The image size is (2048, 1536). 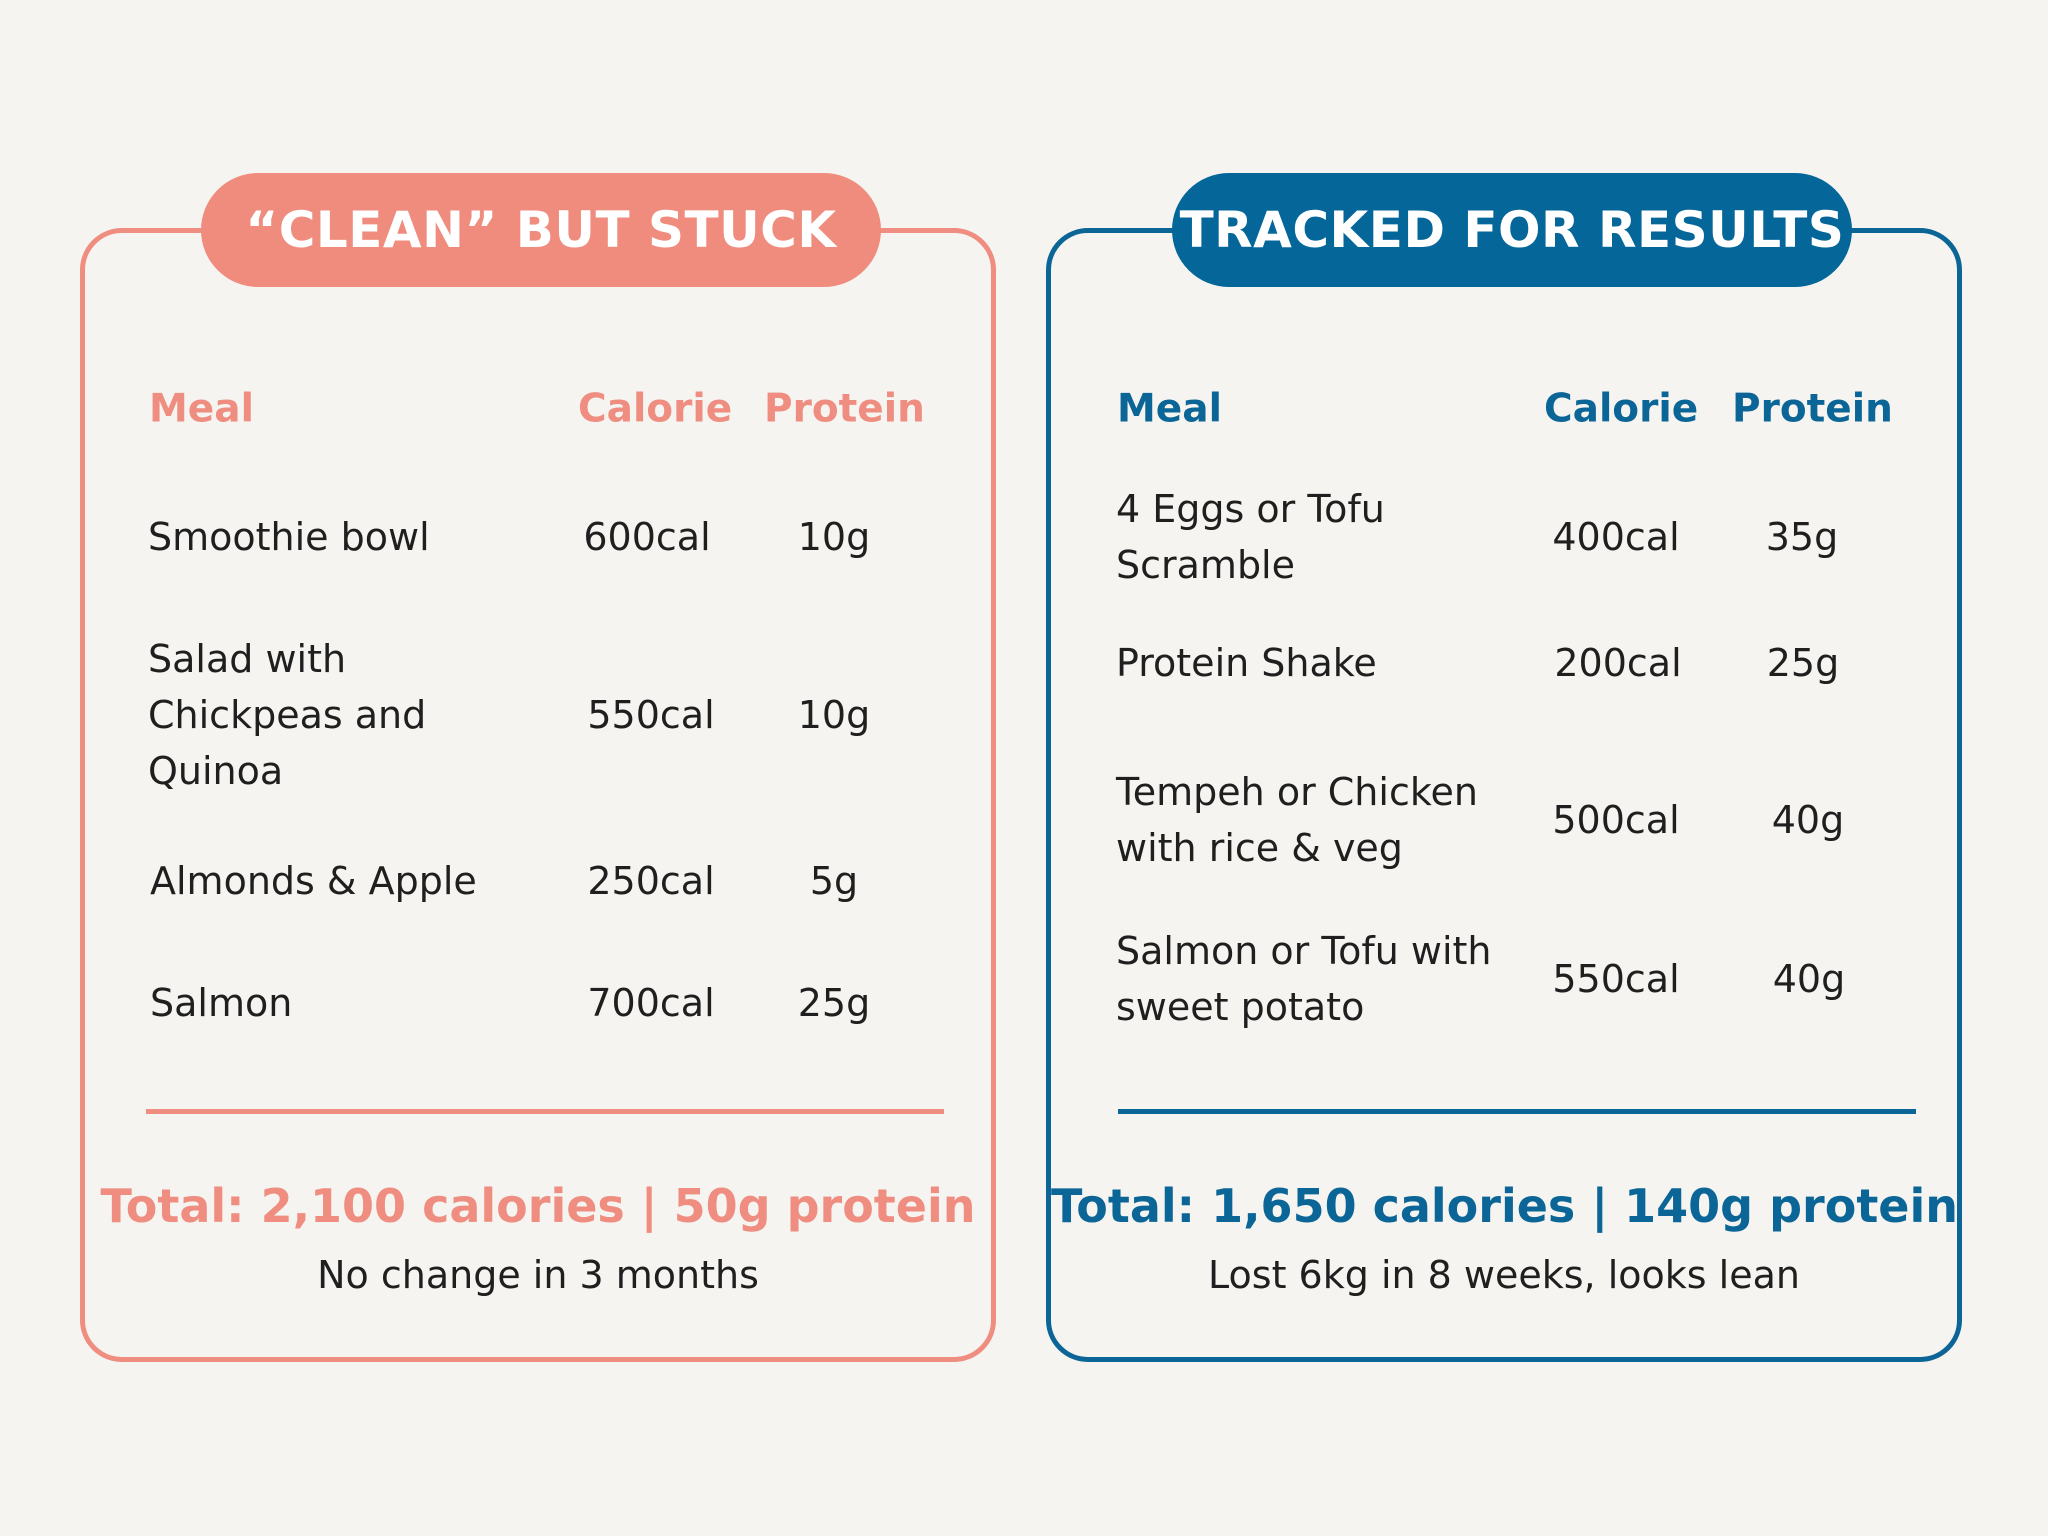 I want to click on result-note: No change in 3 months, so click(x=538, y=1275).